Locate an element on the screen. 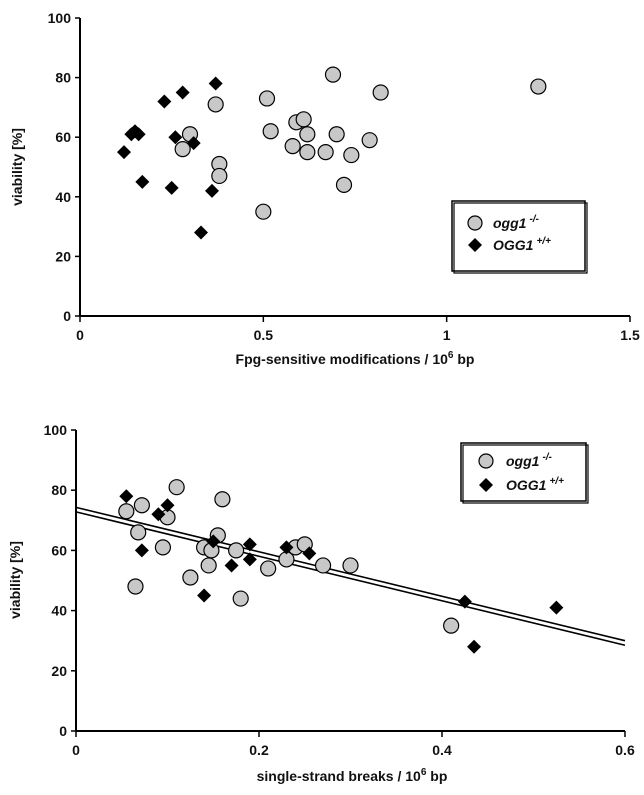 This screenshot has height=795, width=644. x-axis-label: single-strand breaks / 106 bp is located at coordinates (352, 775).